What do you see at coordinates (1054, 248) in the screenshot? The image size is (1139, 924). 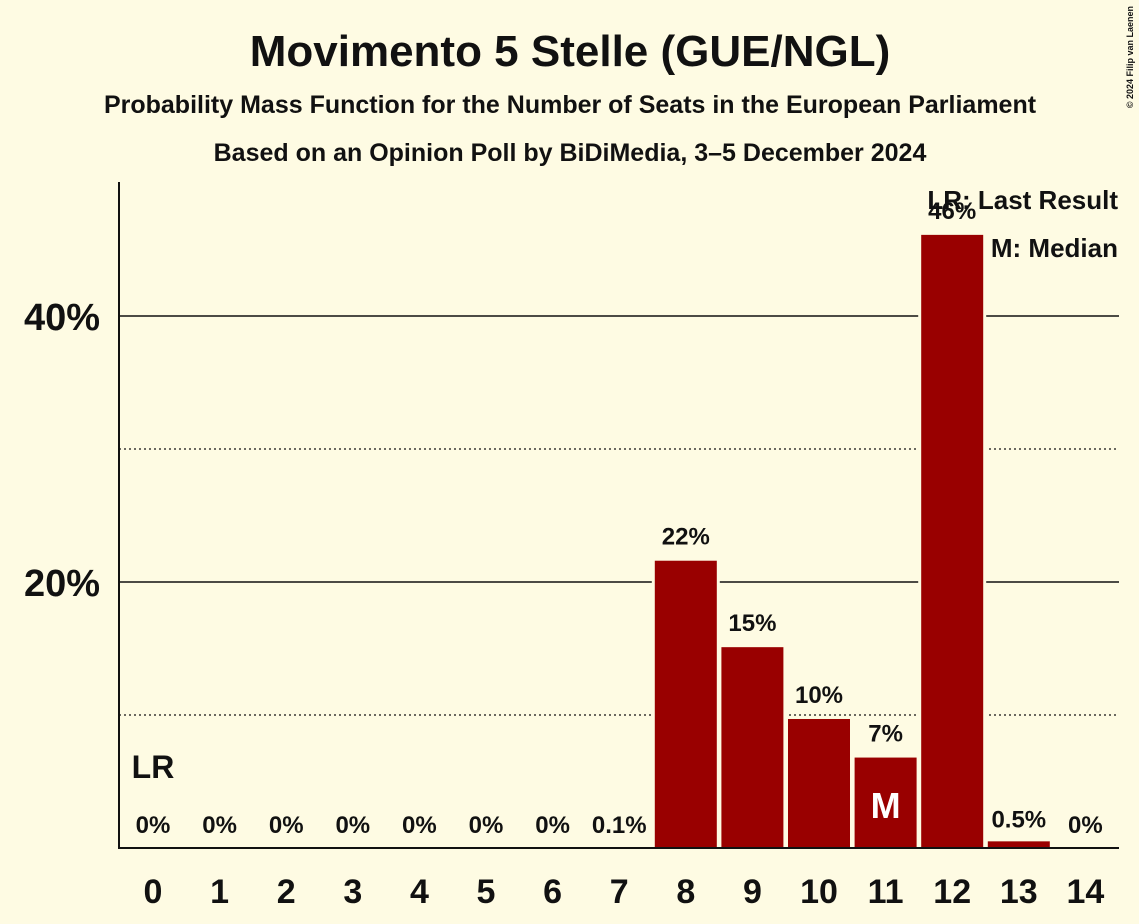 I see `legend-median: M: Median` at bounding box center [1054, 248].